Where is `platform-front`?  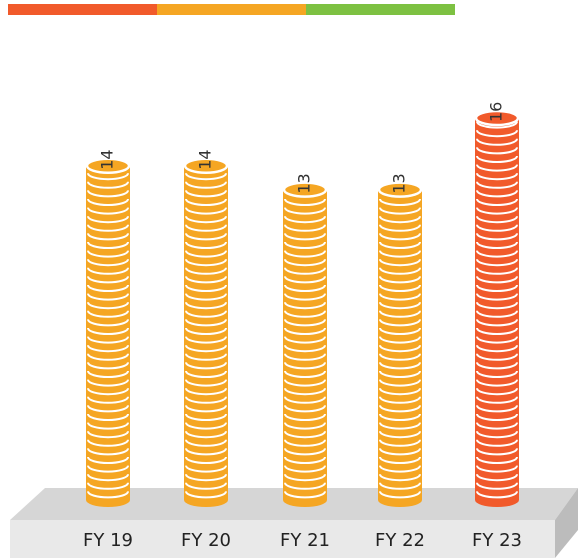 platform-front is located at coordinates (282, 539).